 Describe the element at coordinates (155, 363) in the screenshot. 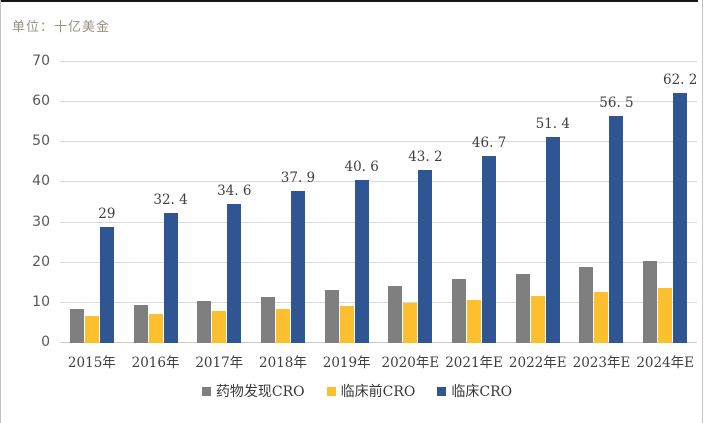

I see `x-tick-label-2016年: 2016年` at that location.